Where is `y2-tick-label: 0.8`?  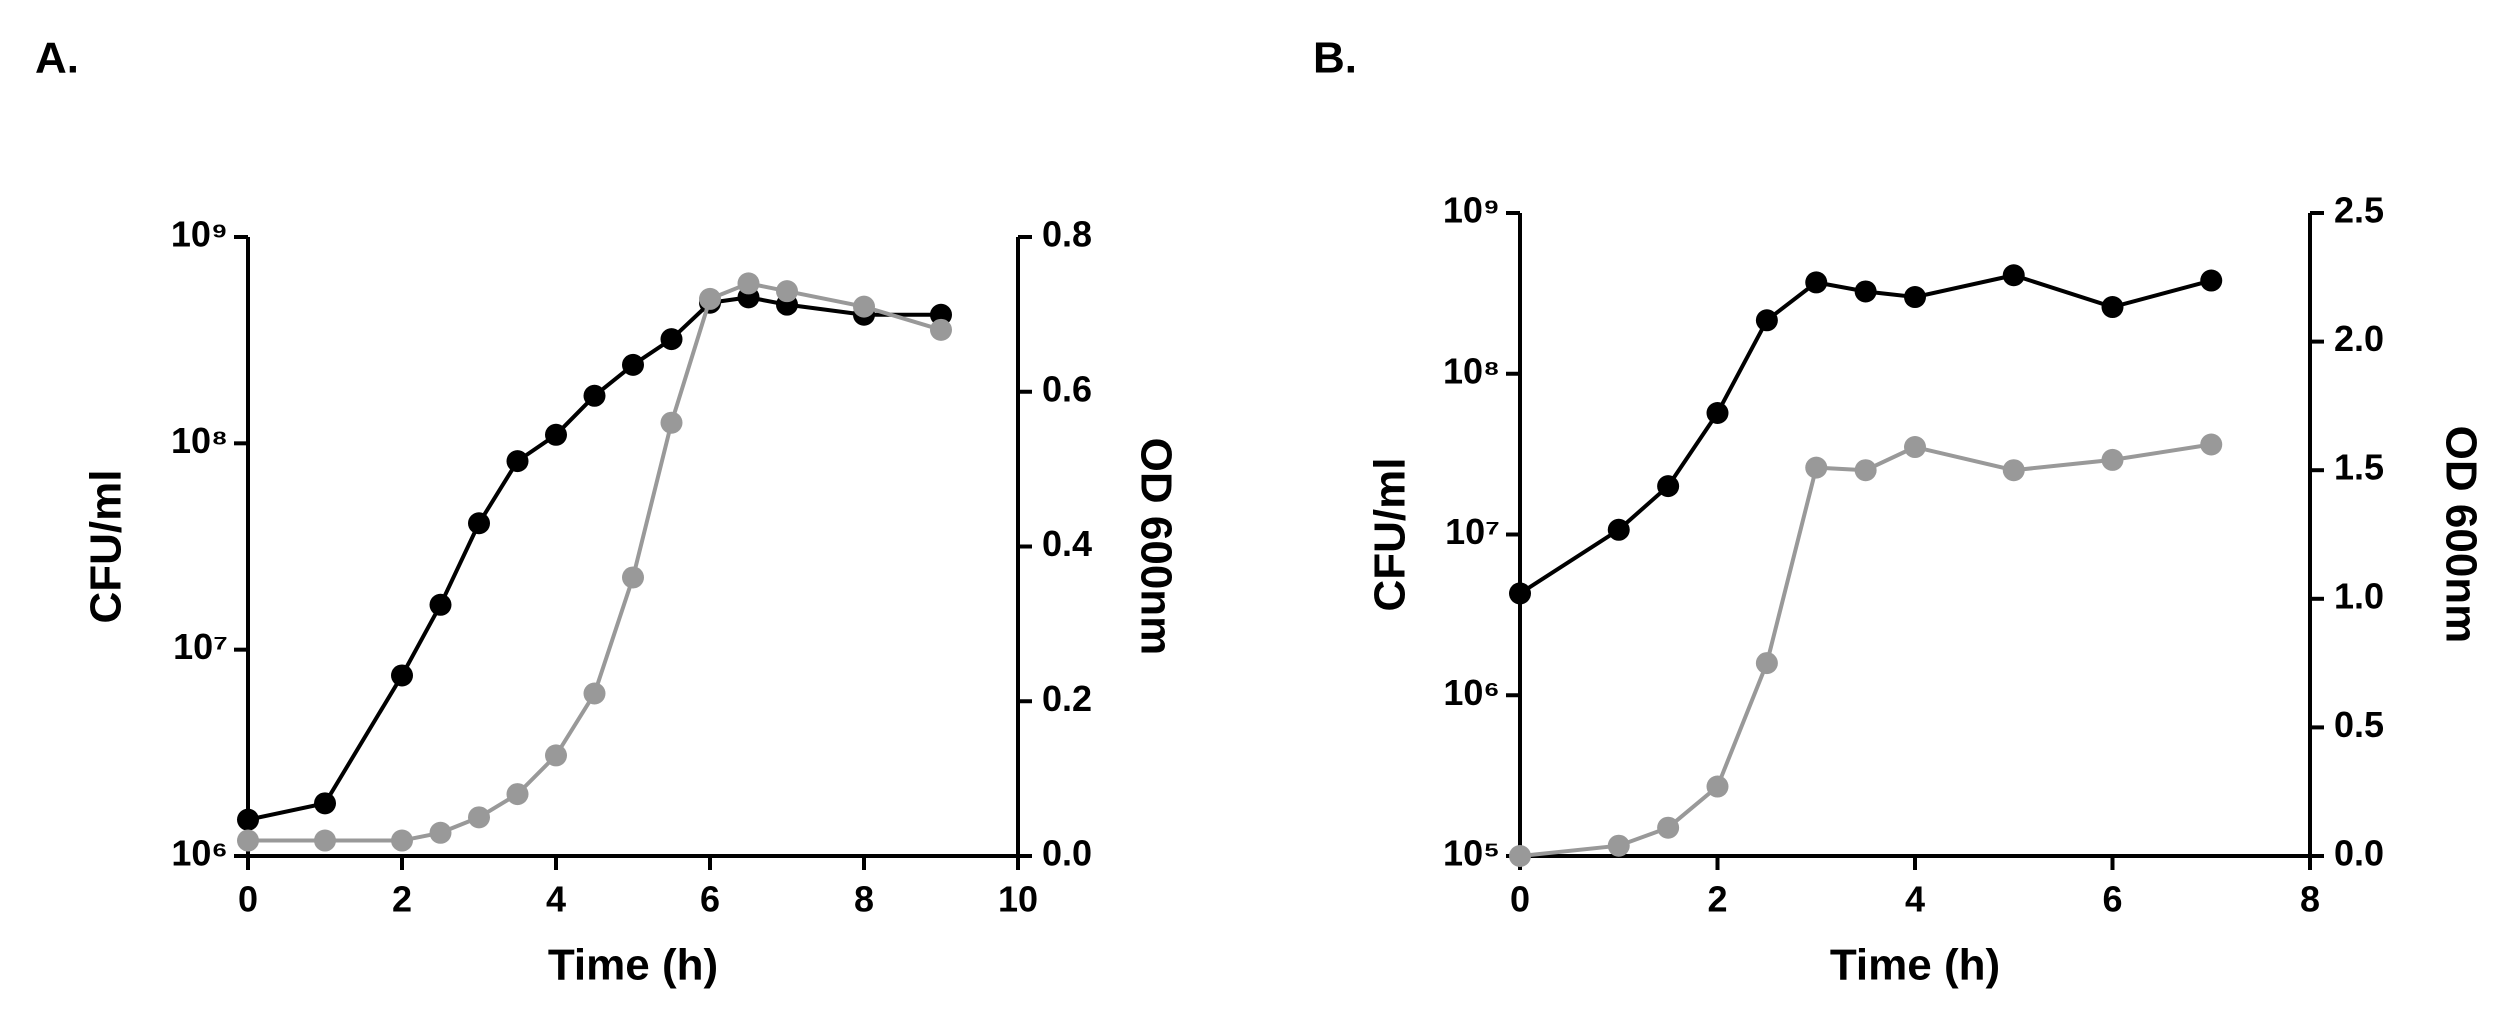
y2-tick-label: 0.8 is located at coordinates (1067, 234).